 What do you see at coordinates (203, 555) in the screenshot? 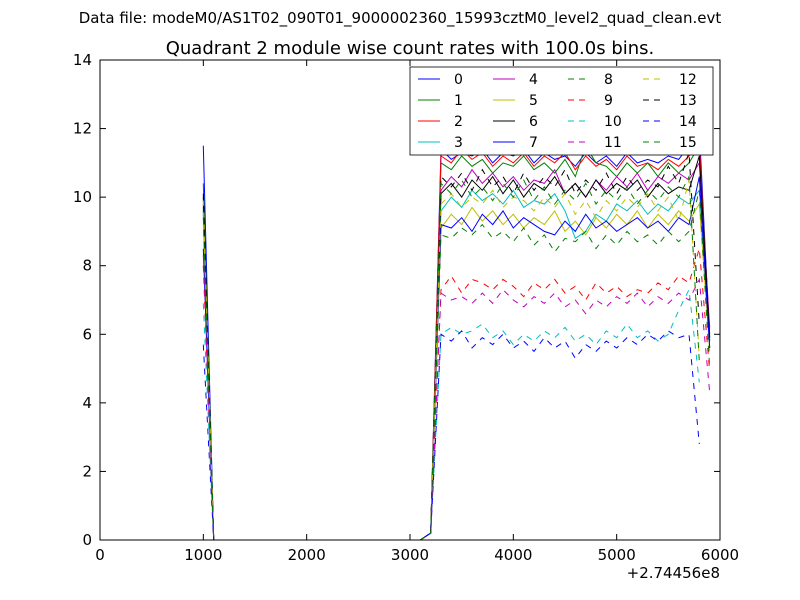
I see `x-tick-label: 1000` at bounding box center [203, 555].